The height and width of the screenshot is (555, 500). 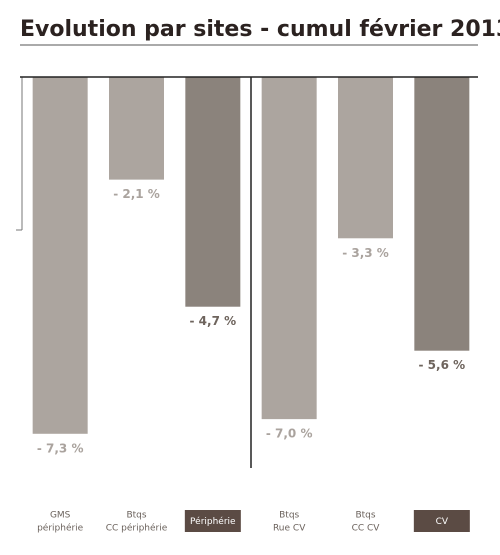 What do you see at coordinates (60, 515) in the screenshot?
I see `x-tick-label-line: GMS` at bounding box center [60, 515].